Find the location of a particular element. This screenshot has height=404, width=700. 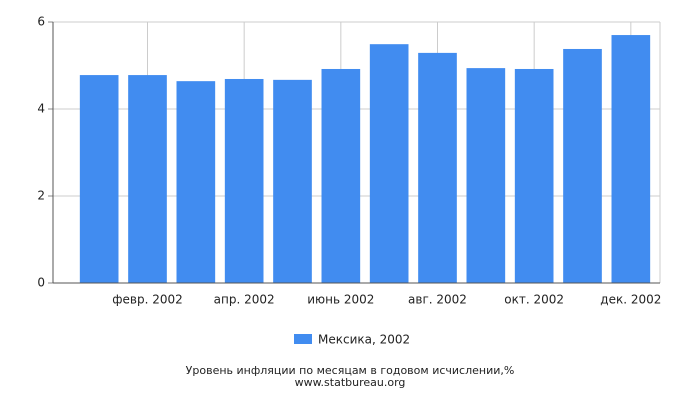

x-tick-label: авг. 2002 is located at coordinates (437, 300).